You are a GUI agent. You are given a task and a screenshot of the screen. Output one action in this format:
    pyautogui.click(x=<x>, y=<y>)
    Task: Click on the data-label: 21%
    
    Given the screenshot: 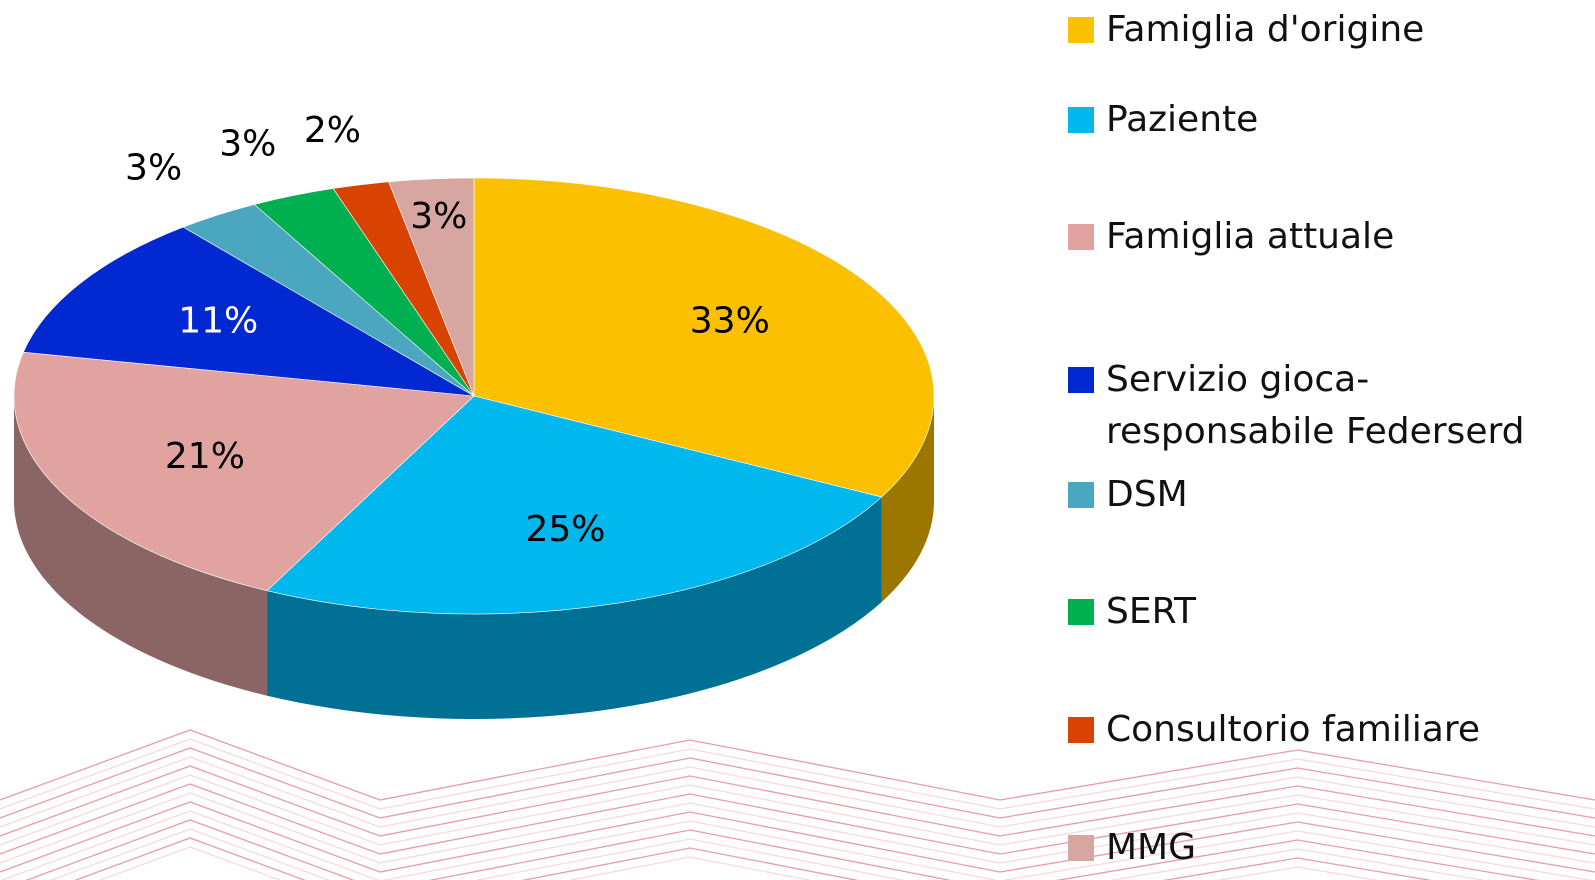 What is the action you would take?
    pyautogui.click(x=205, y=456)
    